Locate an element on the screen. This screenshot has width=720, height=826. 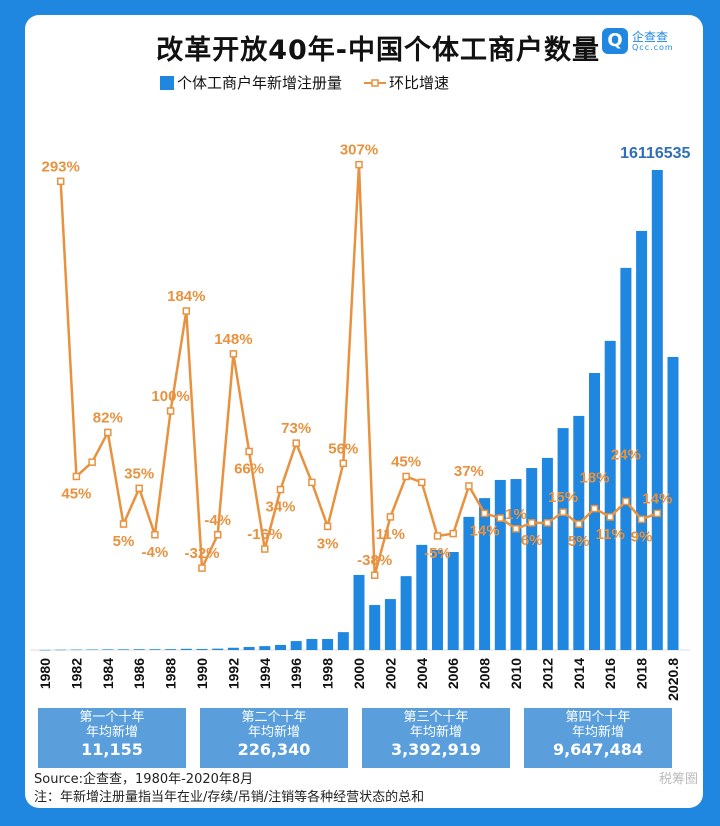
decade-box: 第二个十年 年均新增 226,340 is located at coordinates (274, 738).